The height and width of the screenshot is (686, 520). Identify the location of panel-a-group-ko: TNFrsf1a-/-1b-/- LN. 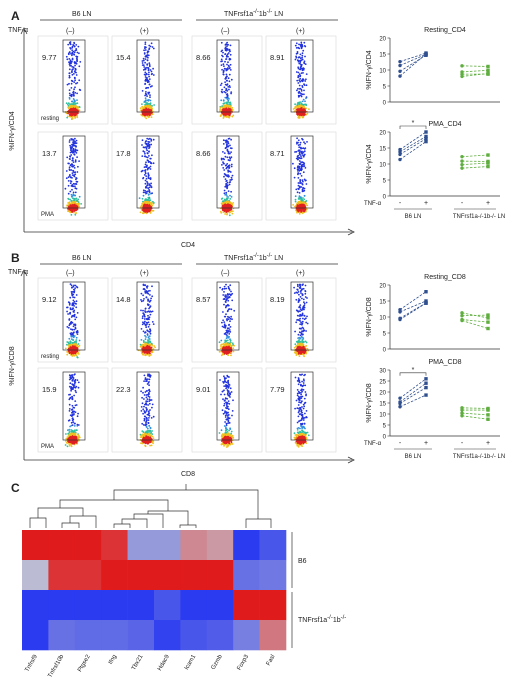
(253, 13).